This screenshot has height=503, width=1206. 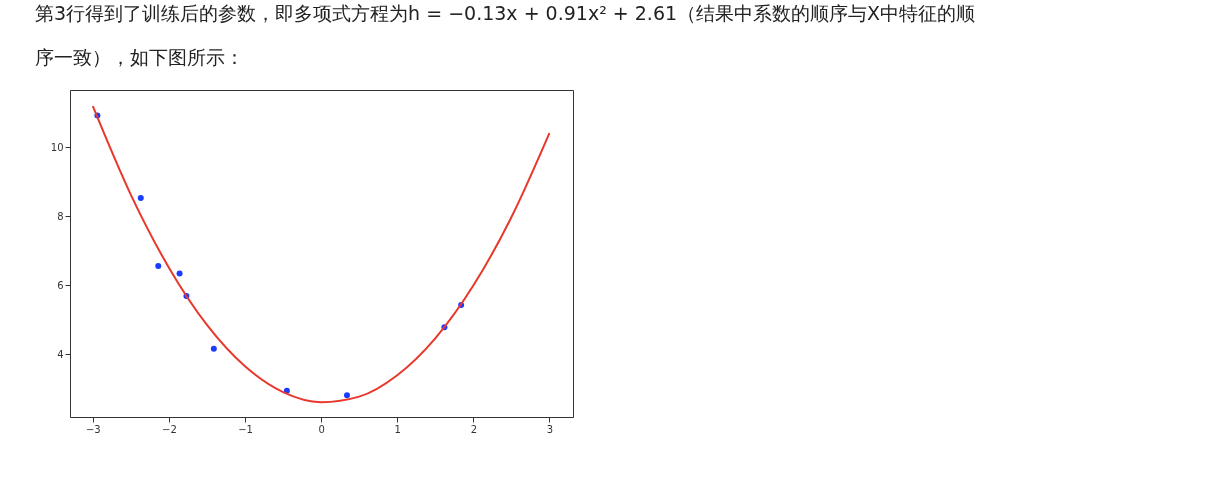 I want to click on x-tick-label: −3, so click(x=93, y=429).